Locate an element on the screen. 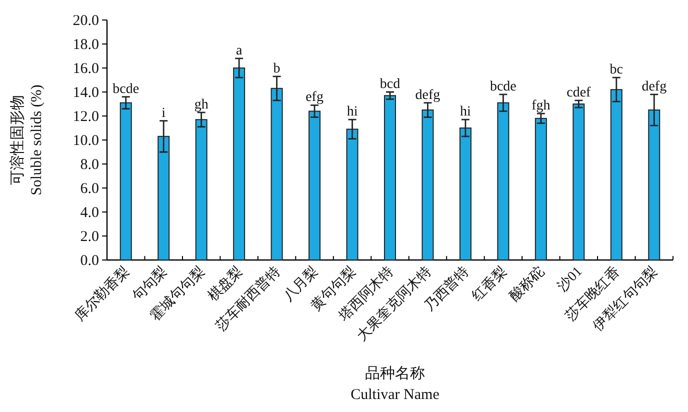 This screenshot has width=688, height=412. x-tick-label: 酸称砣 is located at coordinates (527, 284).